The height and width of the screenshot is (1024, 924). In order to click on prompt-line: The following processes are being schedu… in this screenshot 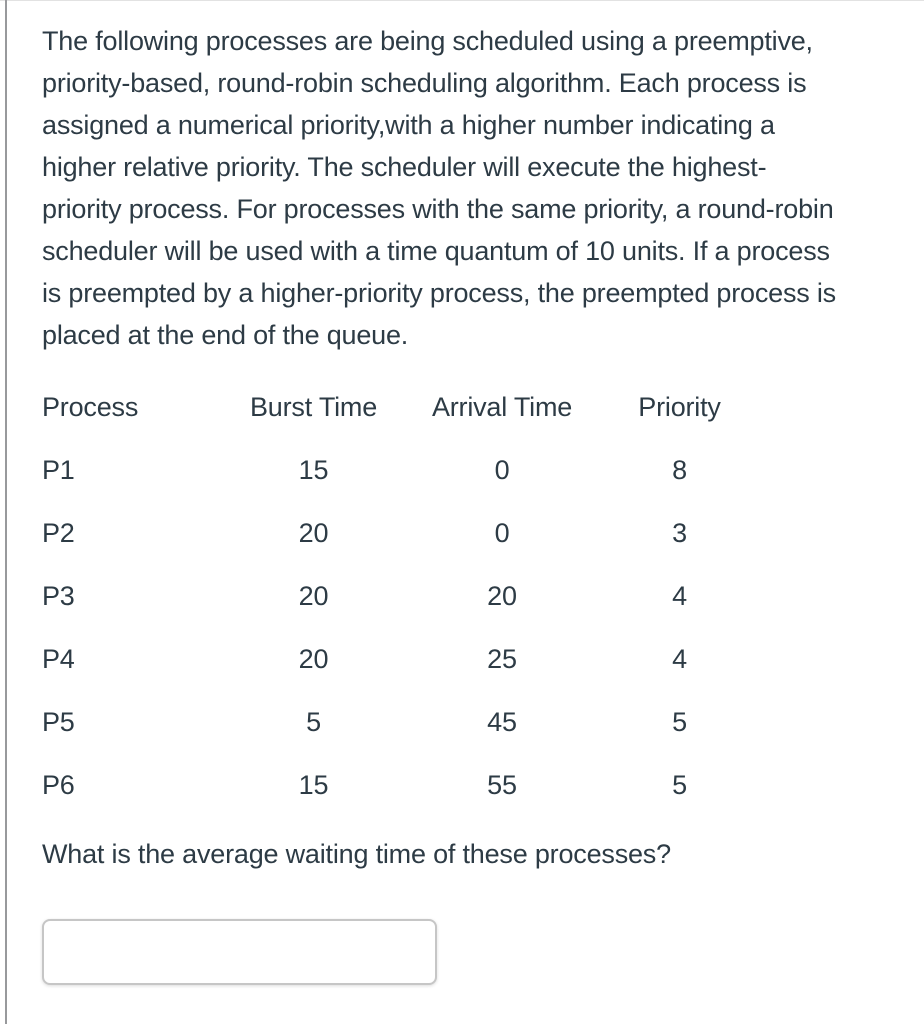, I will do `click(427, 41)`.